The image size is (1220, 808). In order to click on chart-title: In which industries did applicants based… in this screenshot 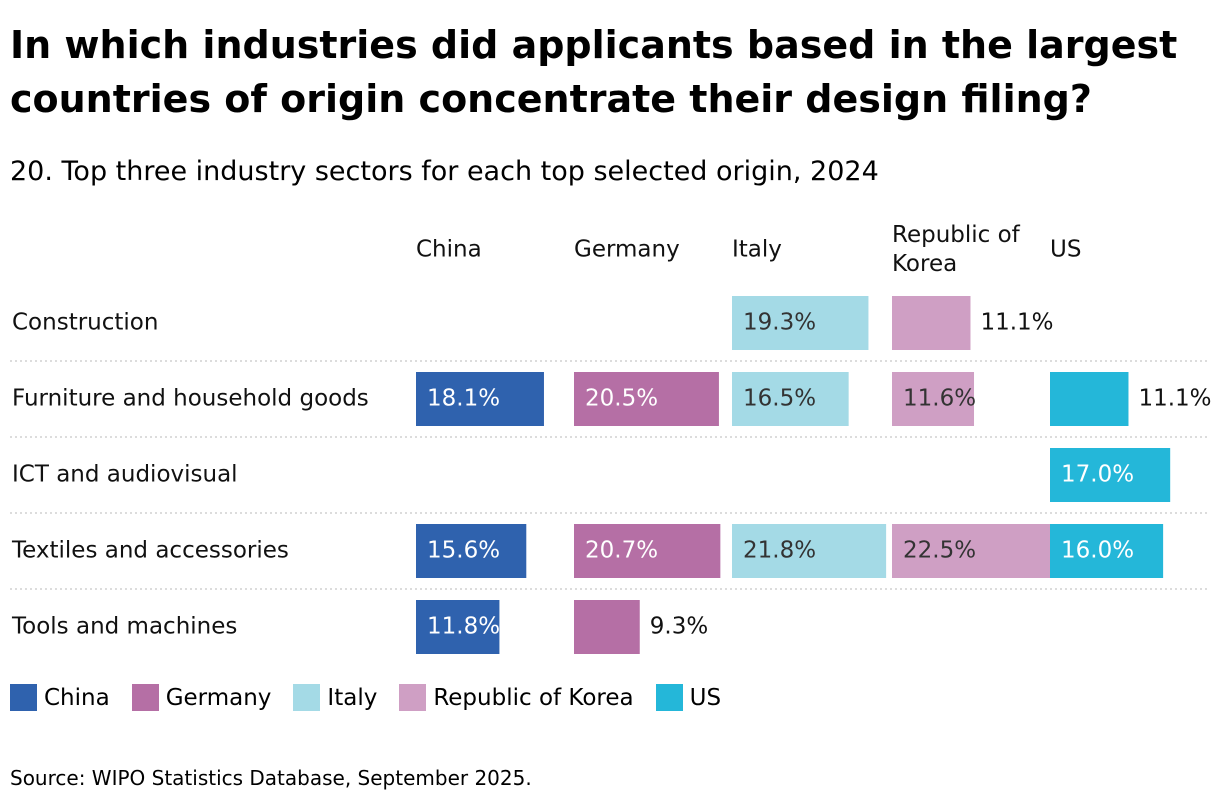, I will do `click(594, 72)`.